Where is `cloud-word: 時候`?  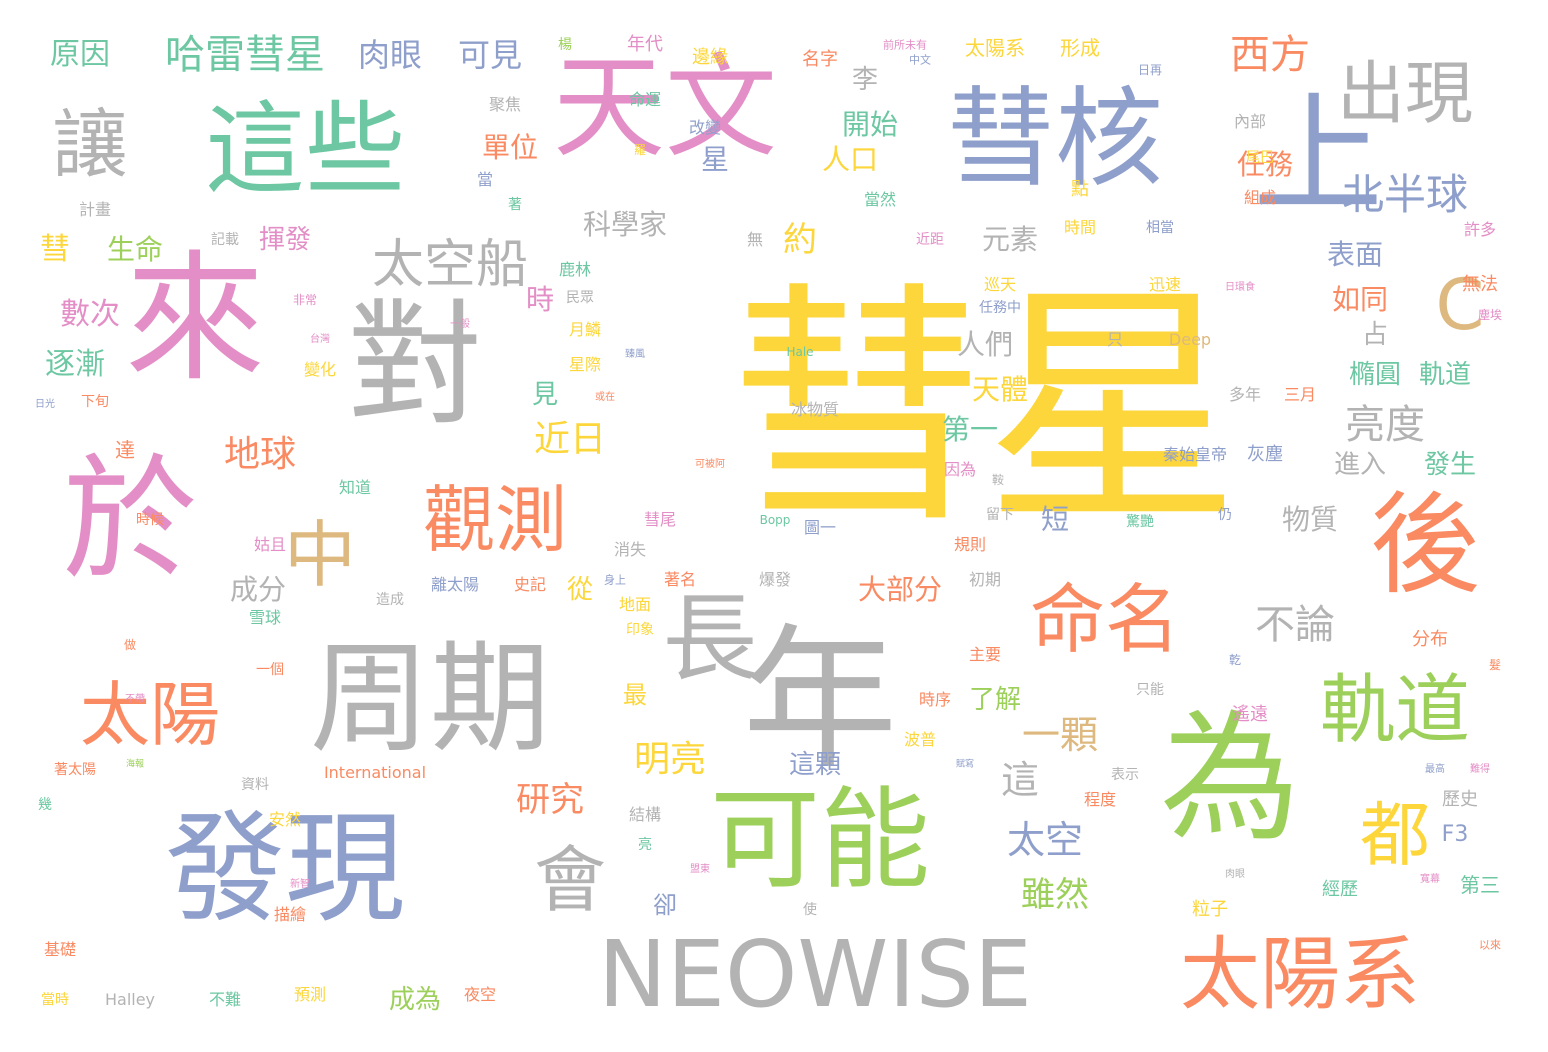 cloud-word: 時候 is located at coordinates (150, 520).